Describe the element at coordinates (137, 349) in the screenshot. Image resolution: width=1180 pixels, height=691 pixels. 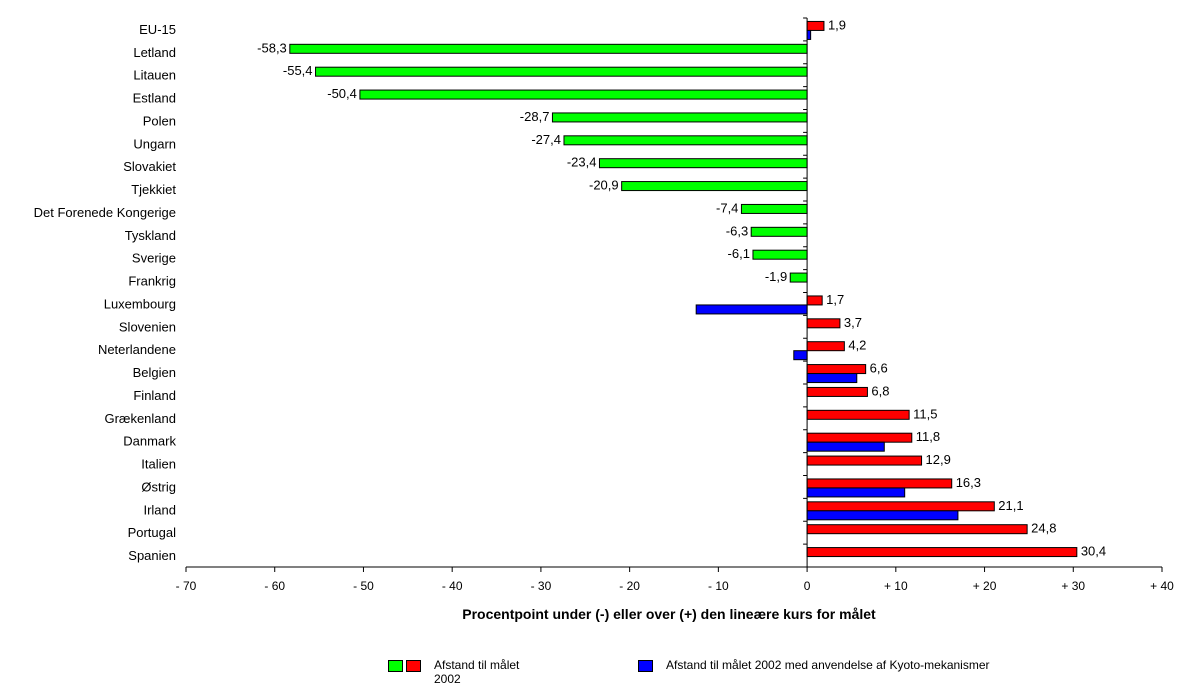
I see `category-label: Neterlandene` at that location.